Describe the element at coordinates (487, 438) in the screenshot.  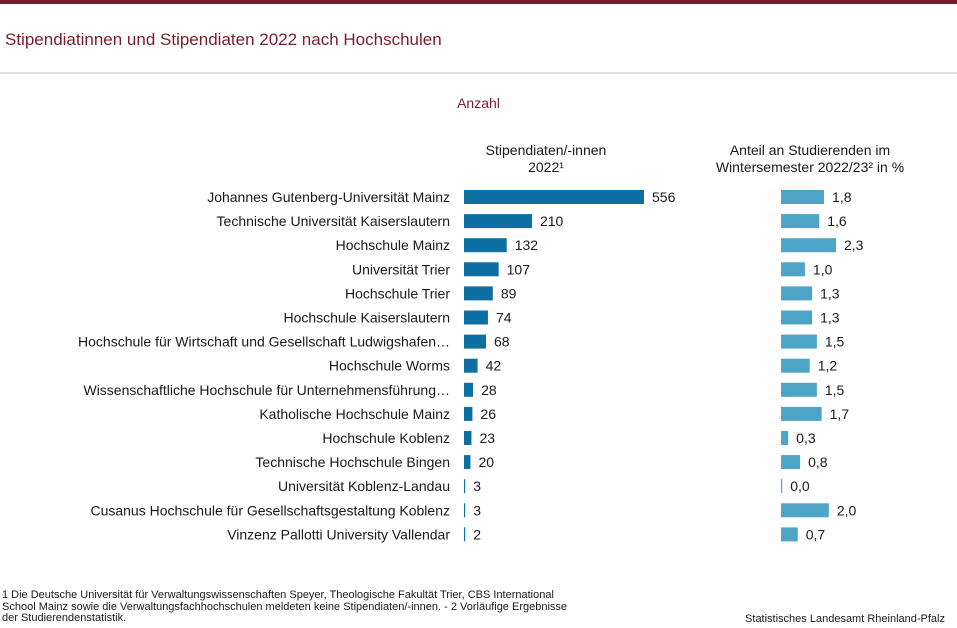
I see `value-label-stipendiaten: 23` at that location.